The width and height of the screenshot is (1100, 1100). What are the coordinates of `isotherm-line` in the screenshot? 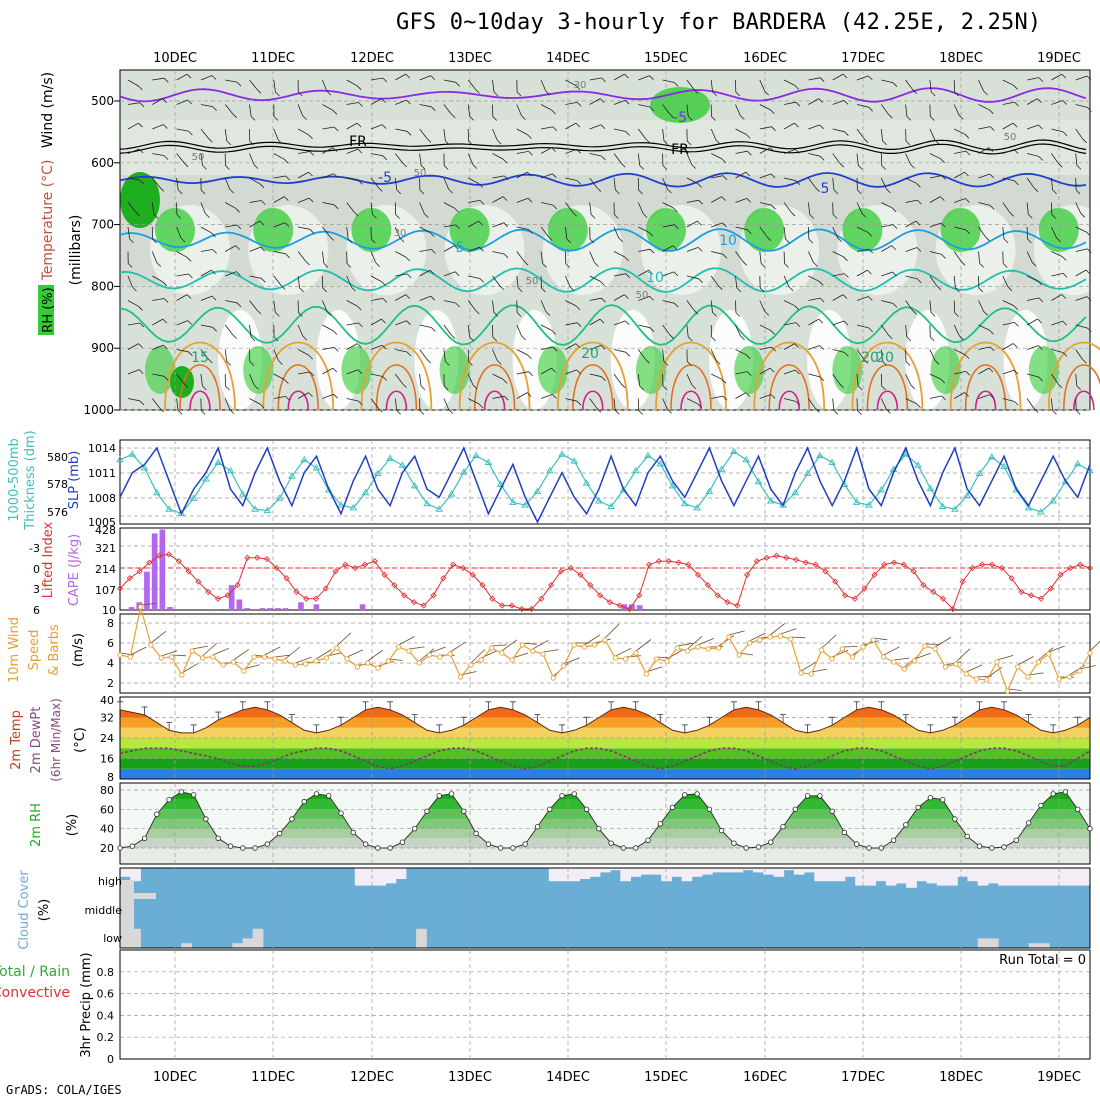 It's located at (603, 180).